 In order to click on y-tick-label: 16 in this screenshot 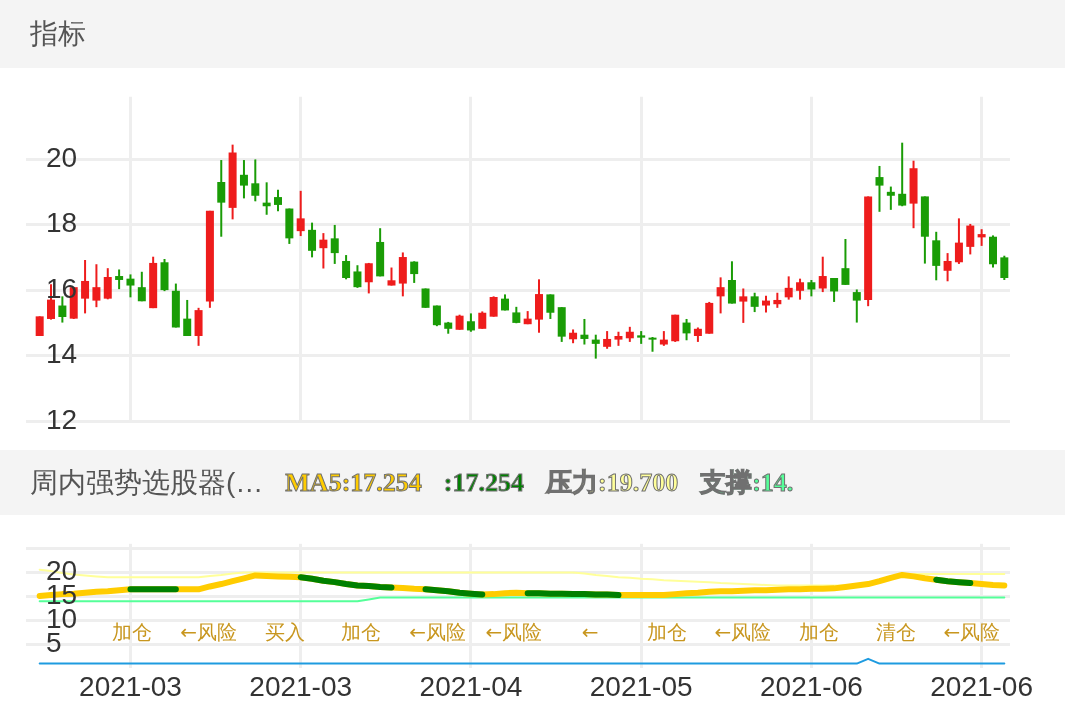, I will do `click(62, 288)`.